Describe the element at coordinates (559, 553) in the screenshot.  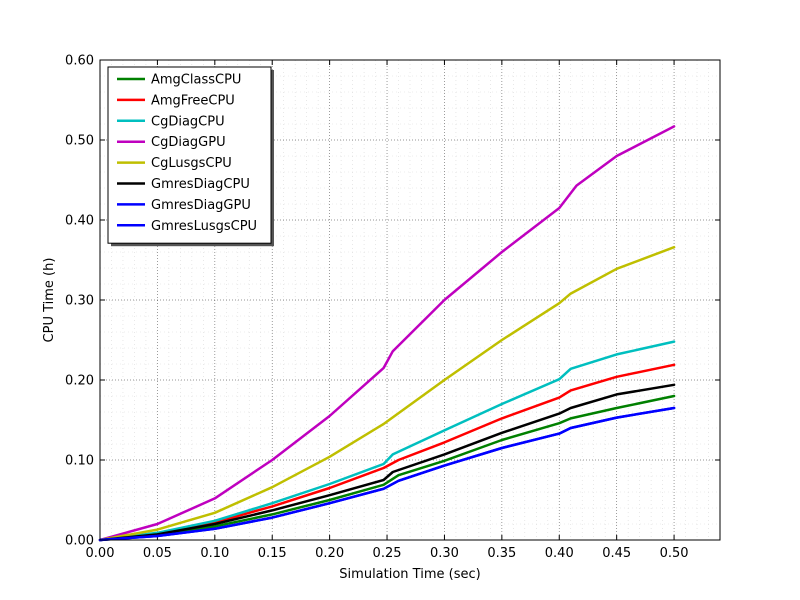
I see `x-tick-label: 0.40` at that location.